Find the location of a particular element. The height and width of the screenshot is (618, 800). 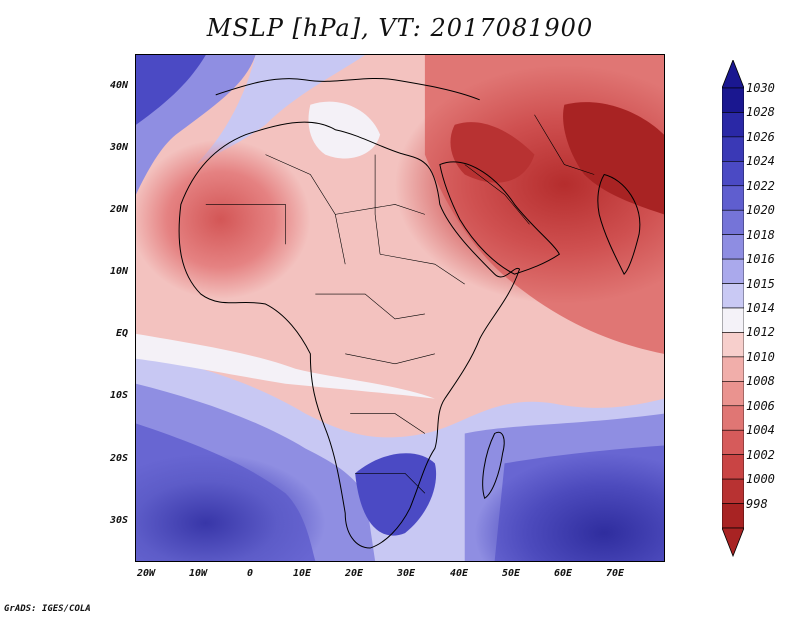

high-south-atlantic is located at coordinates (206, 523).